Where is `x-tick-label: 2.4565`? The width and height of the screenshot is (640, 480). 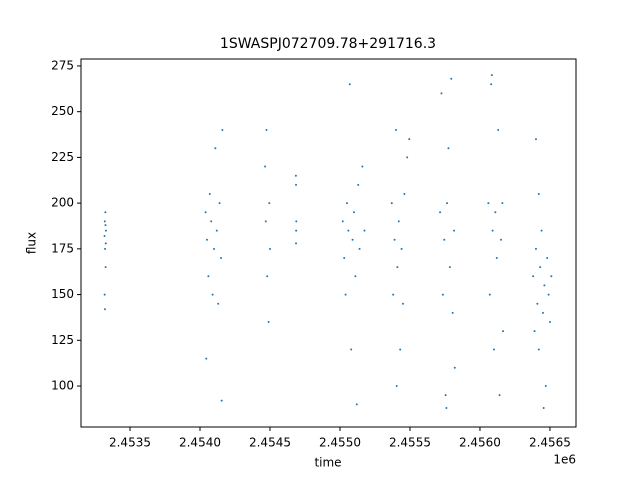
x-tick-label: 2.4565 is located at coordinates (550, 443).